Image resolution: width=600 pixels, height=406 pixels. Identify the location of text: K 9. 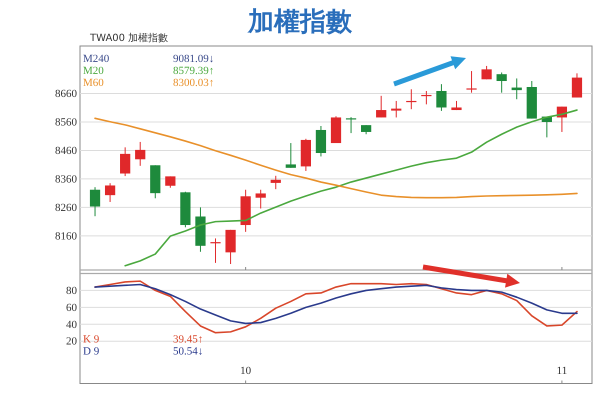
(91, 340).